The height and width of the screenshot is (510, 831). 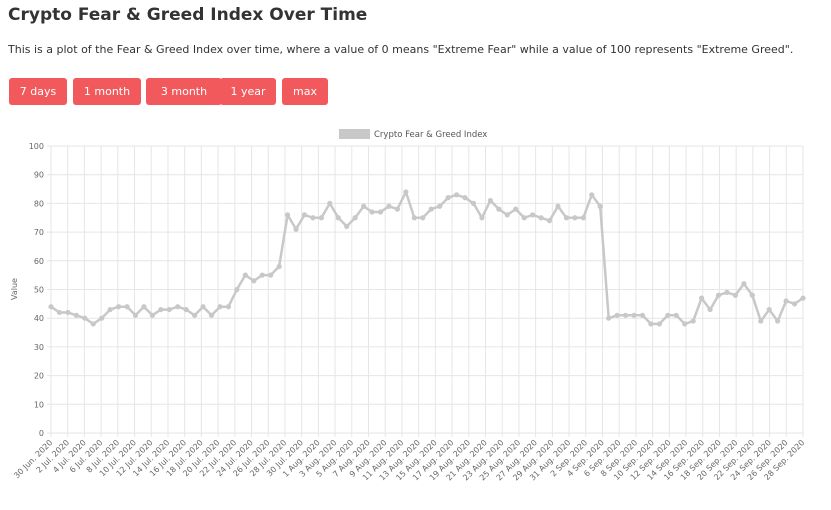 What do you see at coordinates (184, 91) in the screenshot?
I see `range-3-month-button: 3 month` at bounding box center [184, 91].